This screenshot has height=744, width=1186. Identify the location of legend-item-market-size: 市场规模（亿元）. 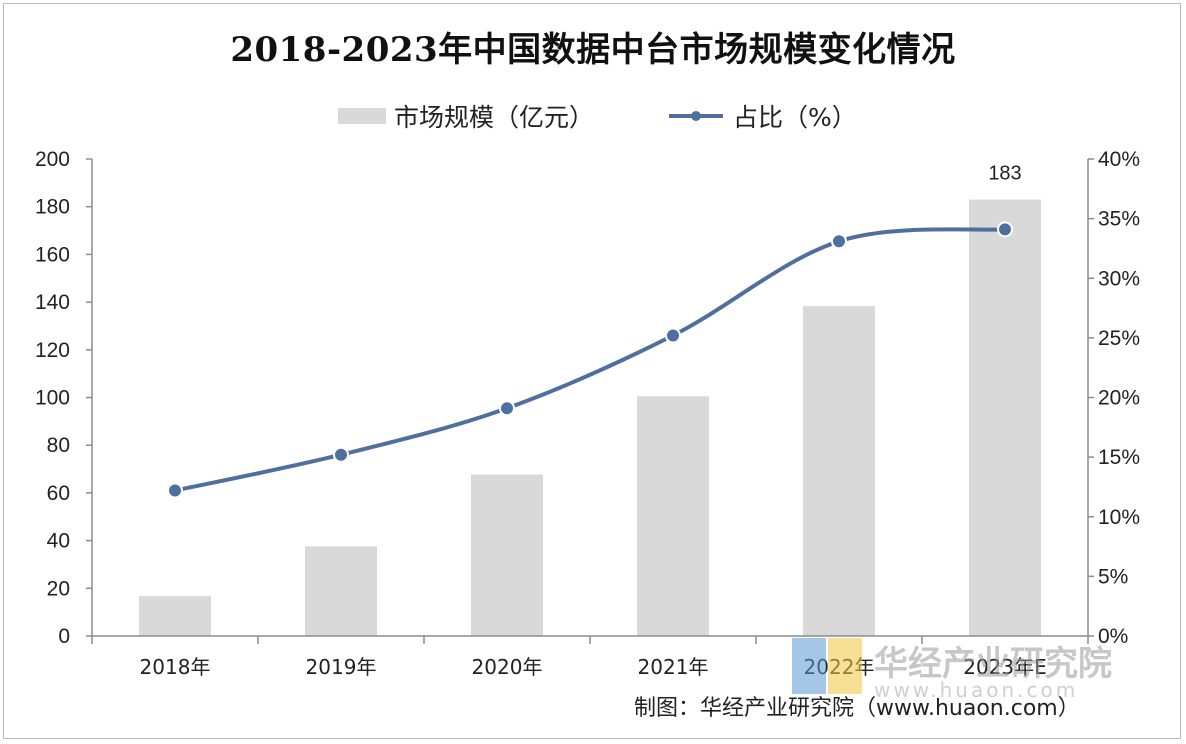
(466, 116).